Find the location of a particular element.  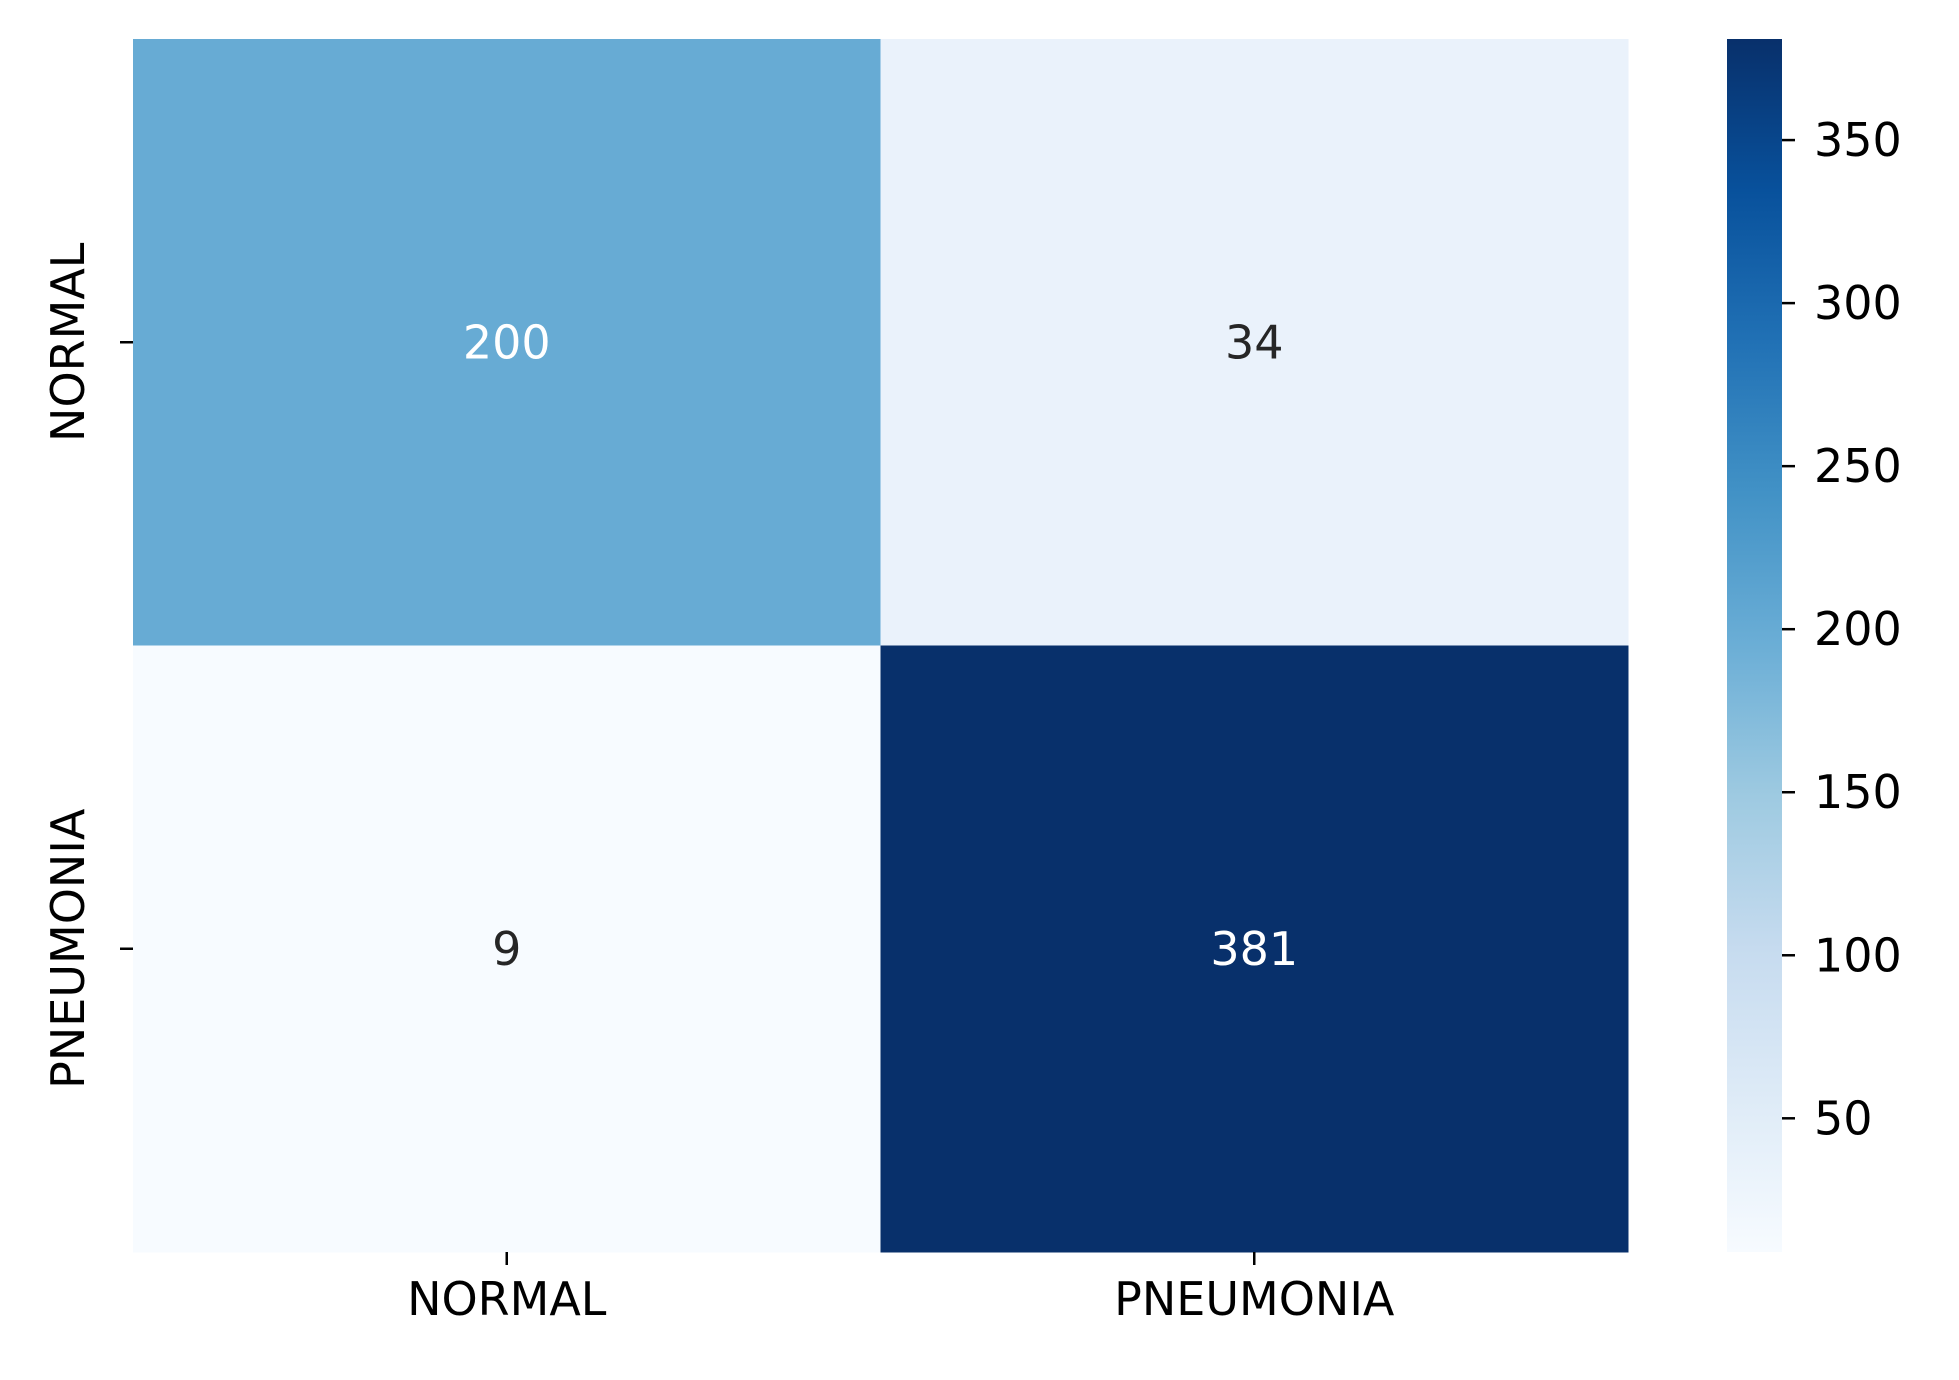

y-tick-label-normal: NORMAL is located at coordinates (68, 342).